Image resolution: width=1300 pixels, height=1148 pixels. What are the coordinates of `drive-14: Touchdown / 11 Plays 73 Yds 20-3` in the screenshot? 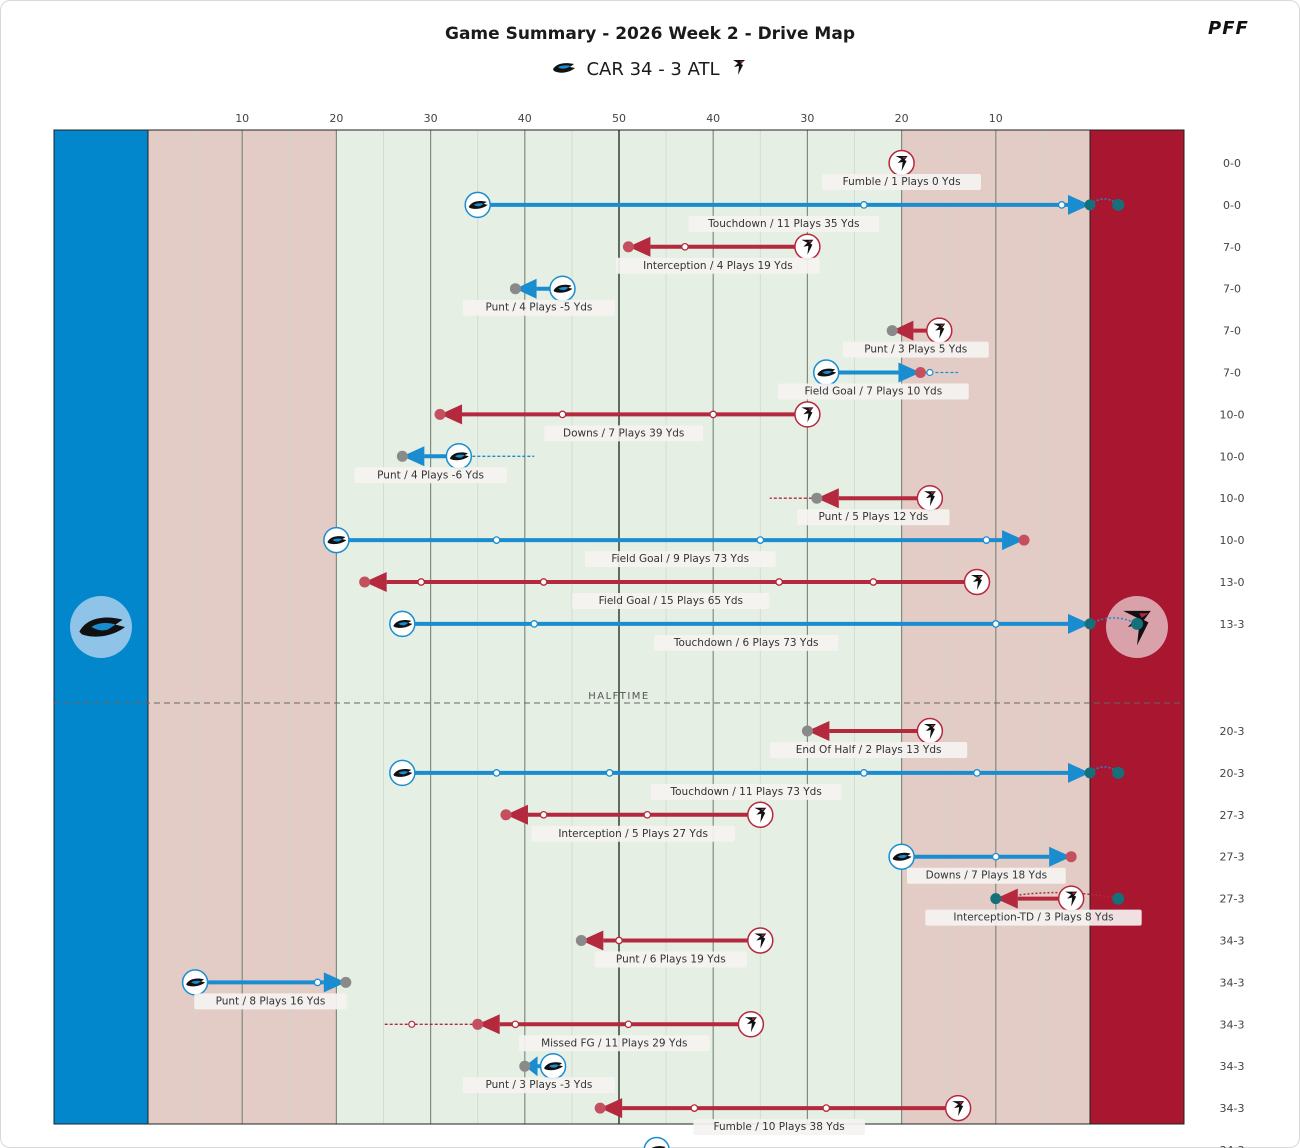 It's located at (816, 779).